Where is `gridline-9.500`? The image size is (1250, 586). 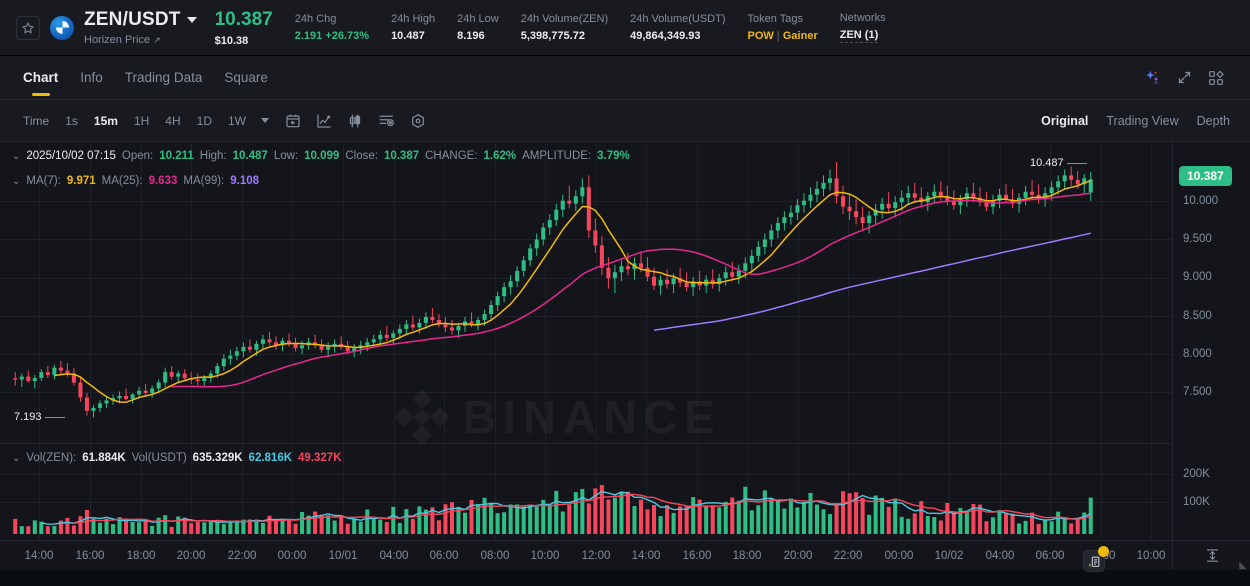 gridline-9.500 is located at coordinates (586, 239).